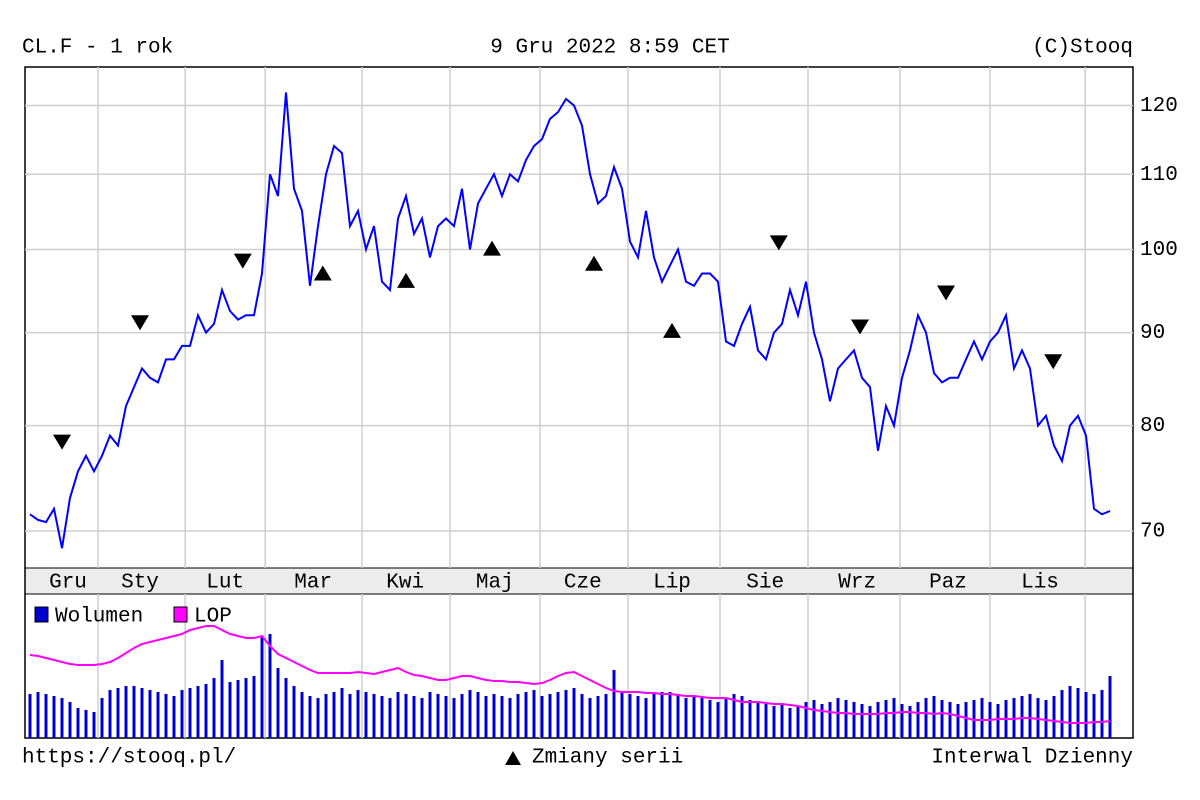 This screenshot has width=1200, height=800. I want to click on y-tick-label: 110, so click(1159, 175).